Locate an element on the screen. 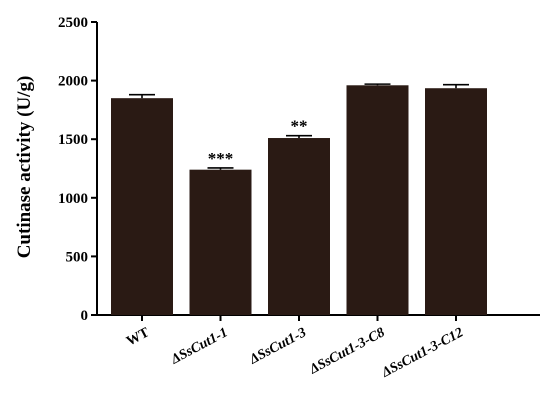  y-tick-label: 0 is located at coordinates (85, 316).